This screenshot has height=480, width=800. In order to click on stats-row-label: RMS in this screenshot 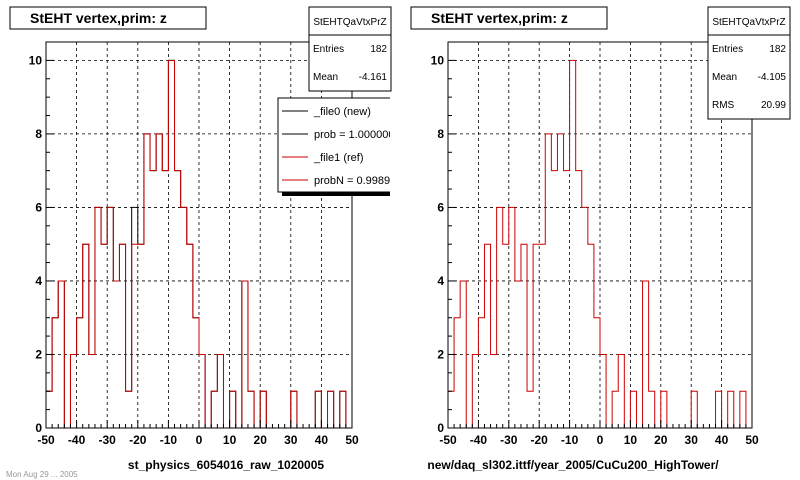, I will do `click(723, 105)`.